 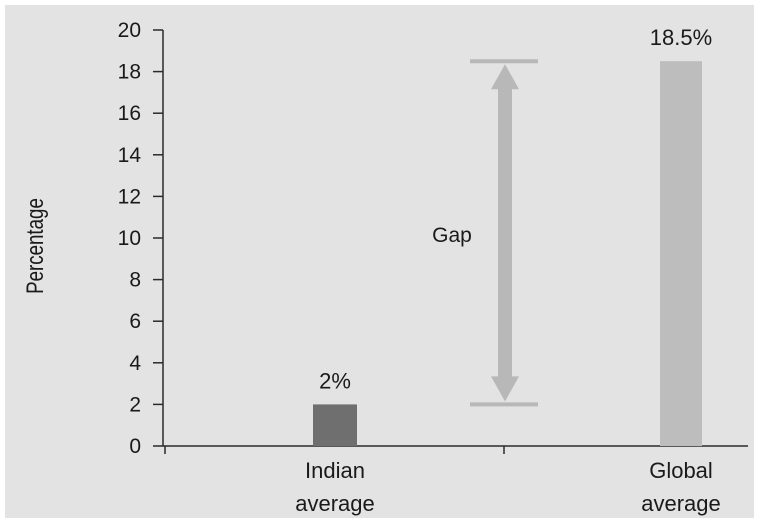 What do you see at coordinates (681, 470) in the screenshot?
I see `x-category-label: Global` at bounding box center [681, 470].